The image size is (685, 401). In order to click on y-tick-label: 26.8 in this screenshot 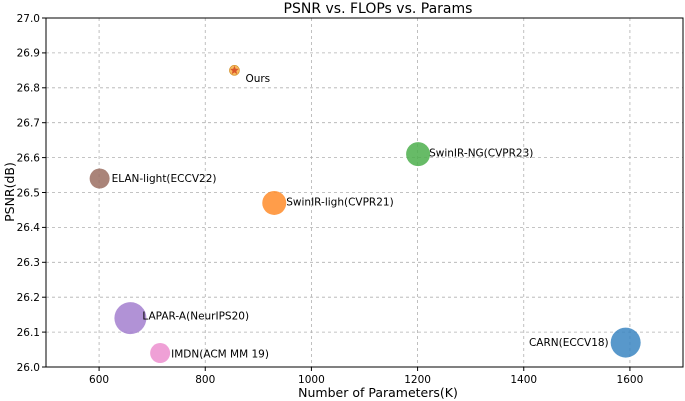, I will do `click(28, 89)`.